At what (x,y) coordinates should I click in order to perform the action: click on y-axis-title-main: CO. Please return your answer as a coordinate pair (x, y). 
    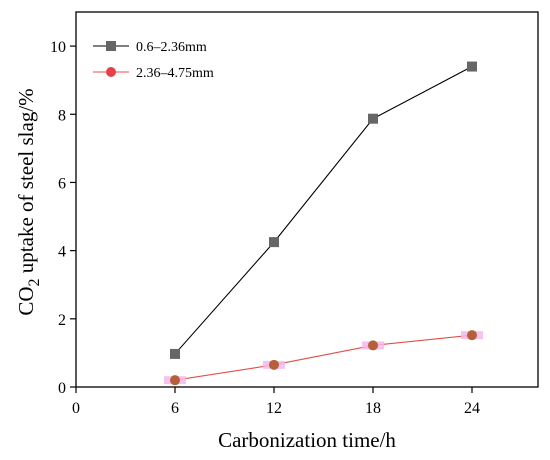
    Looking at the image, I should click on (26, 300).